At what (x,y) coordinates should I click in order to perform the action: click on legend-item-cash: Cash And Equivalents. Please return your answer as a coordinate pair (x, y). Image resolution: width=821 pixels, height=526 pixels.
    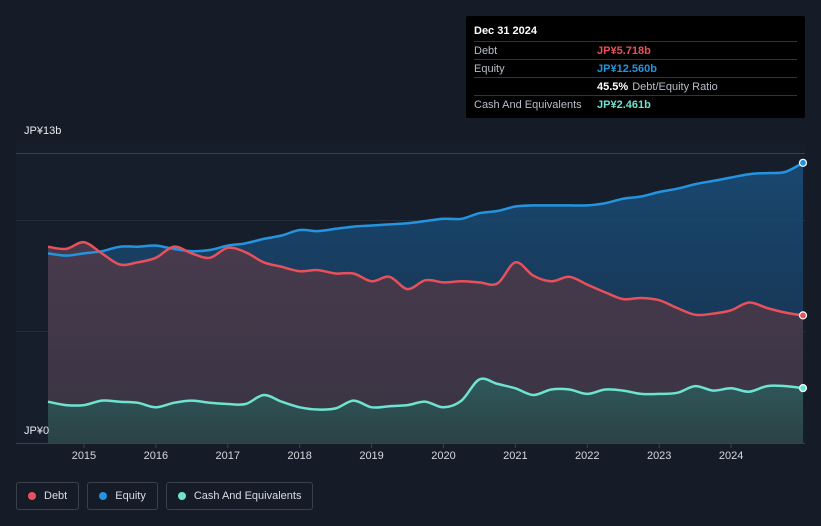
    Looking at the image, I should click on (239, 496).